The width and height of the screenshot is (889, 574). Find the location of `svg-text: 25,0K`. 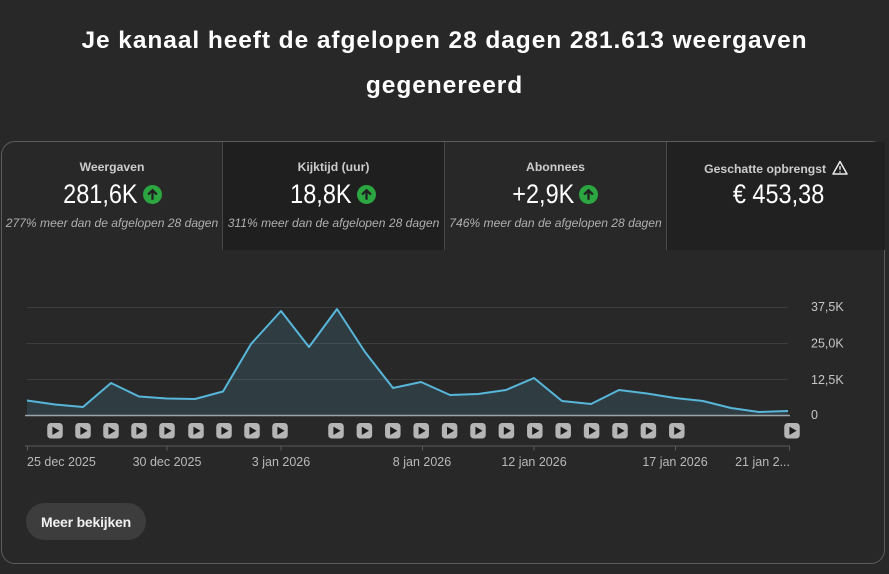

svg-text: 25,0K is located at coordinates (827, 344).